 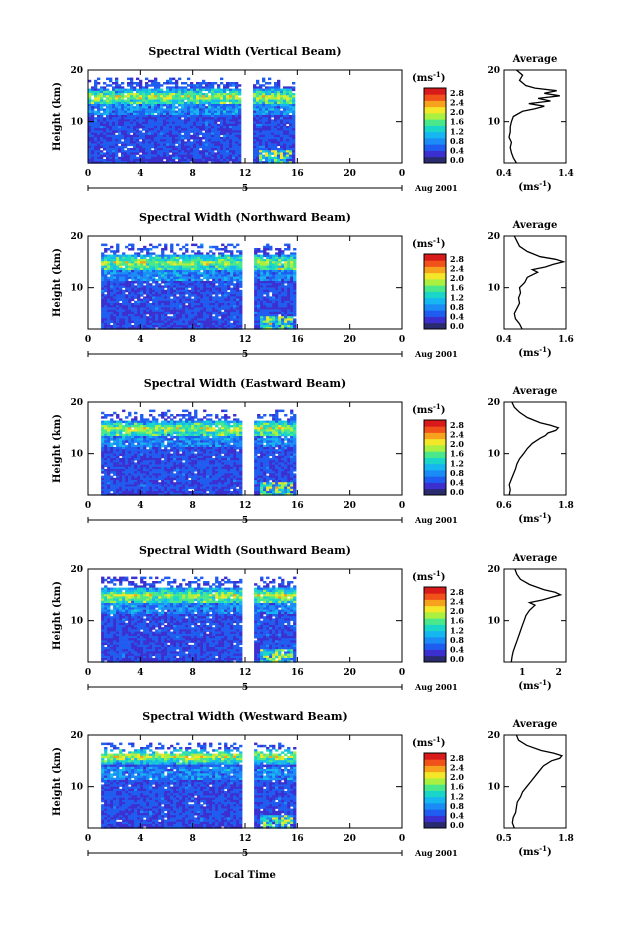 What do you see at coordinates (422, 244) in the screenshot?
I see `unit-base: (ms` at bounding box center [422, 244].